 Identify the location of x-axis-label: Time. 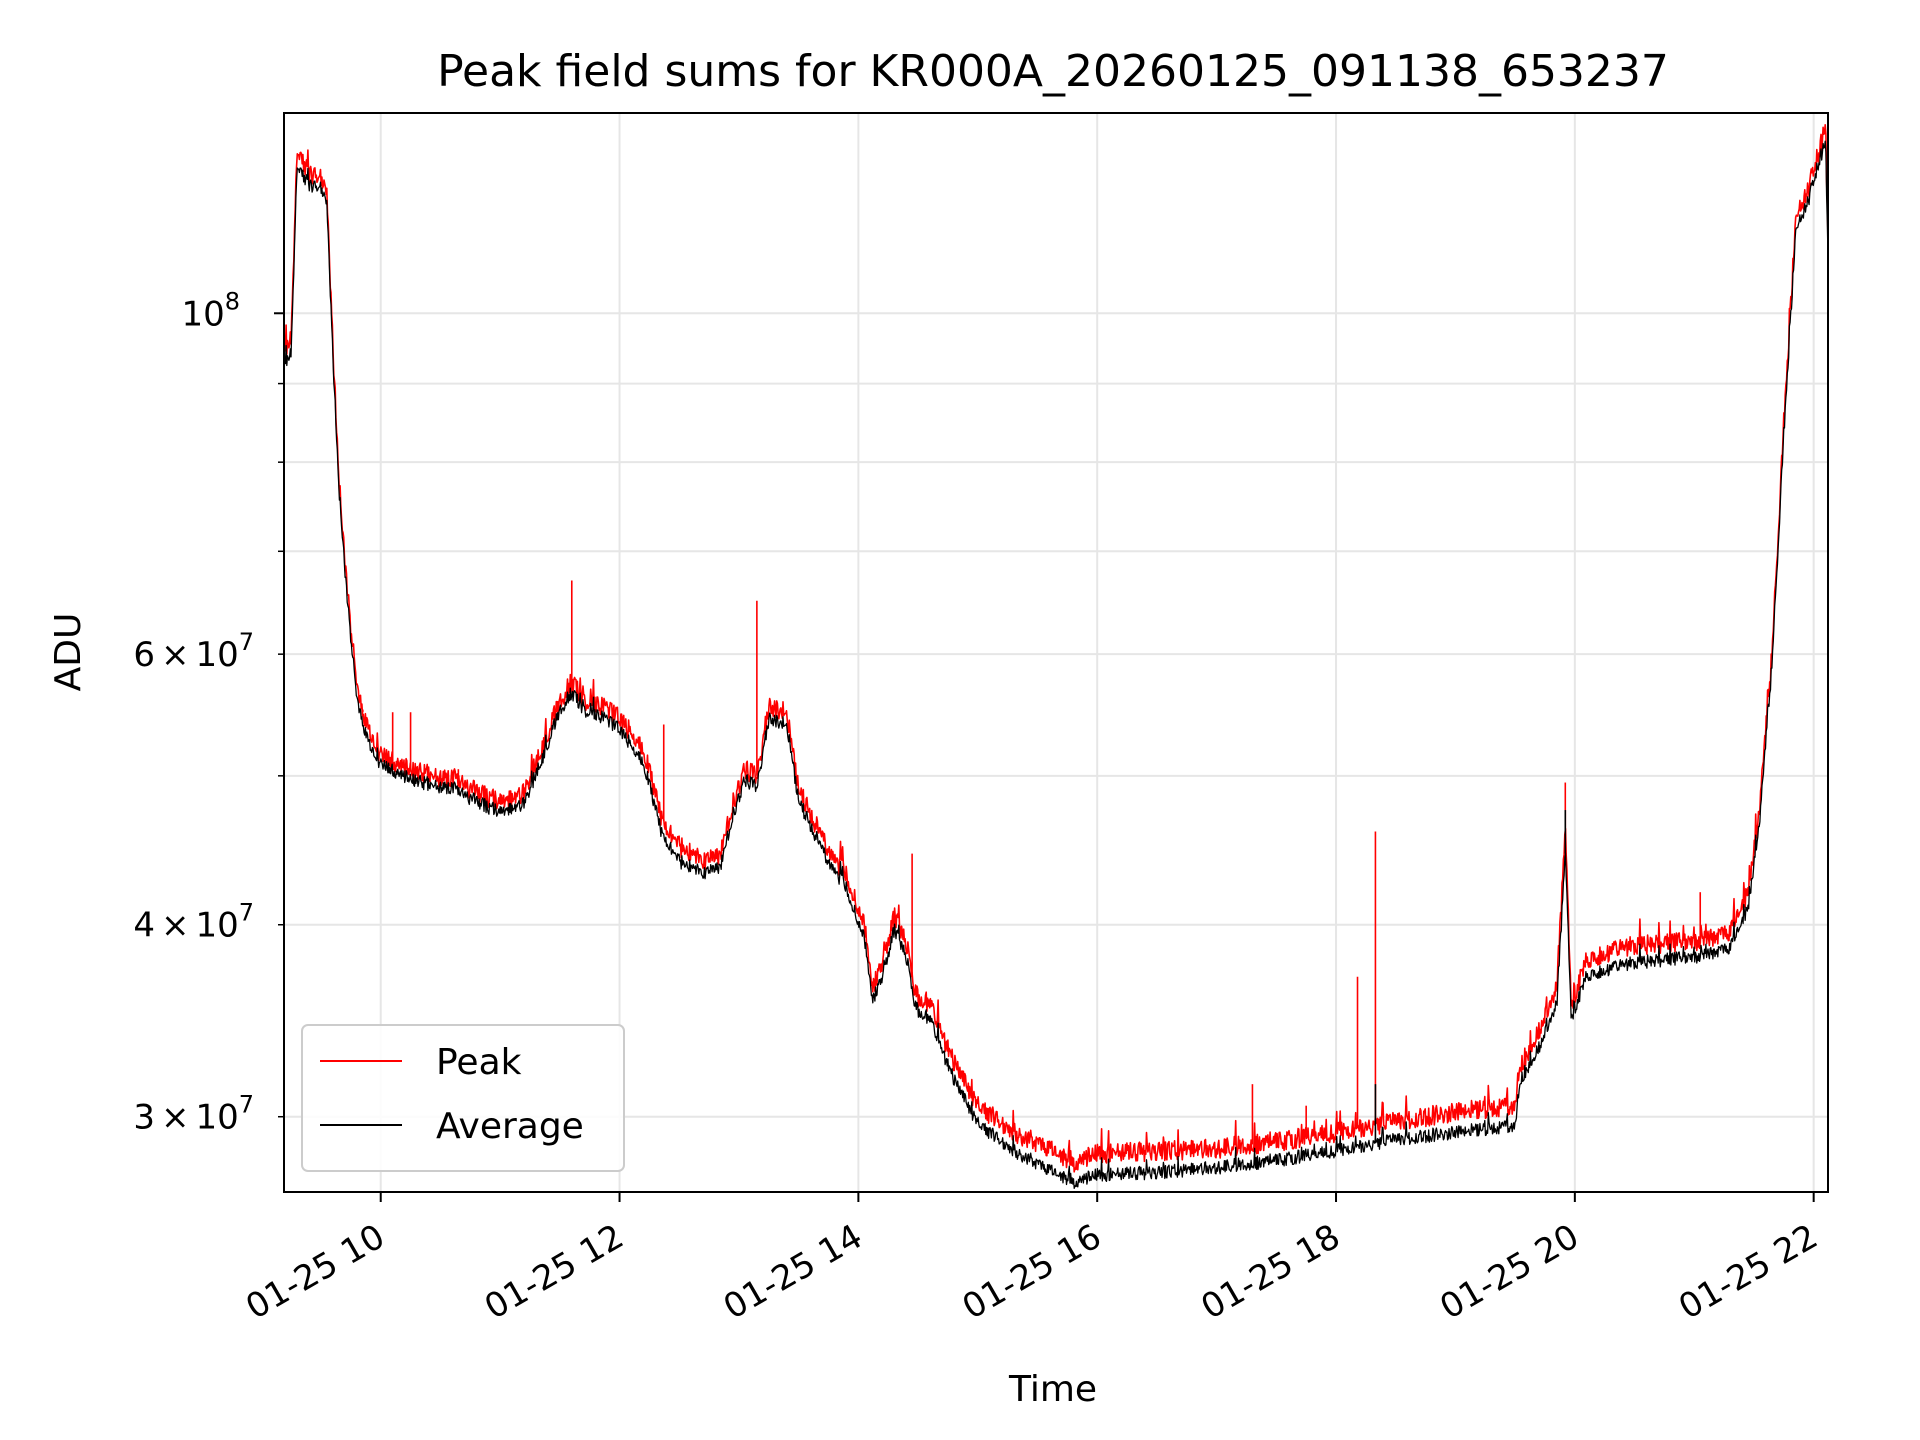
(1052, 1389).